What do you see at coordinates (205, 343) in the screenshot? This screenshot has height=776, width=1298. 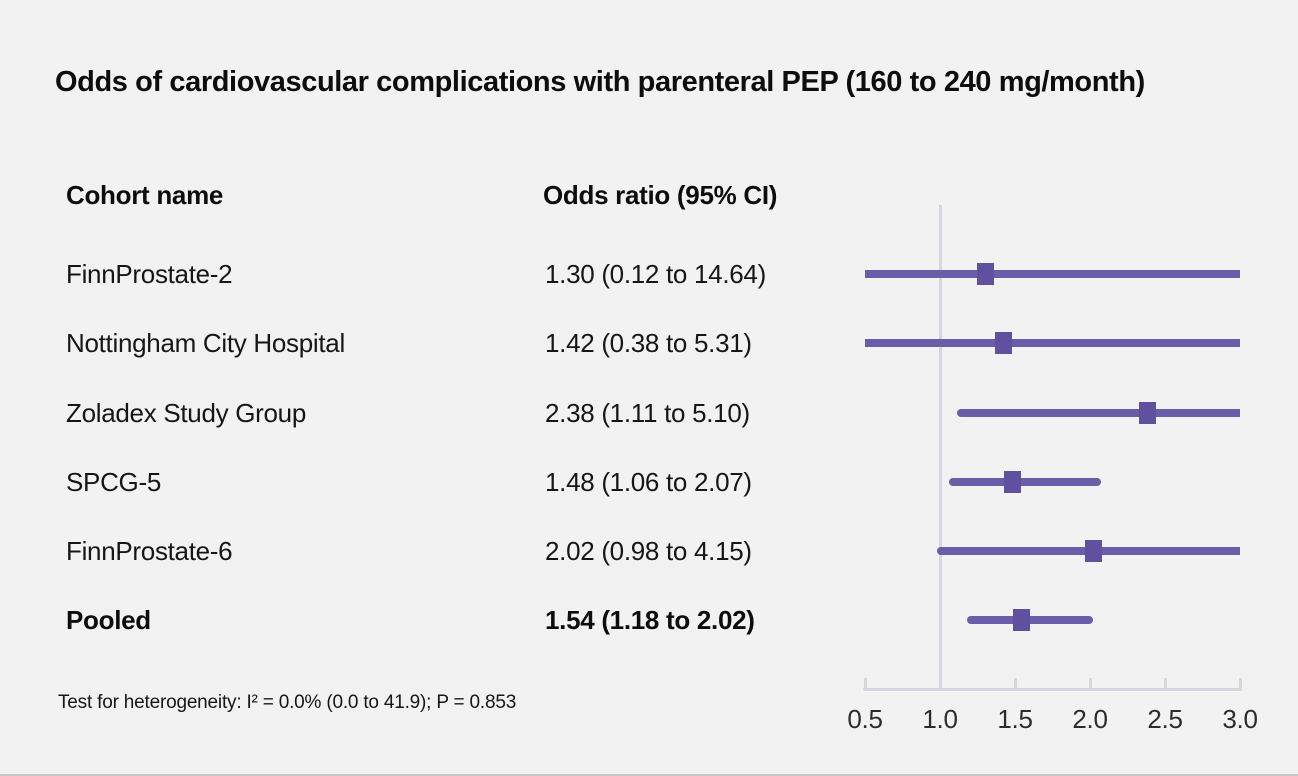 I see `cohort-name: Nottingham City Hospital` at bounding box center [205, 343].